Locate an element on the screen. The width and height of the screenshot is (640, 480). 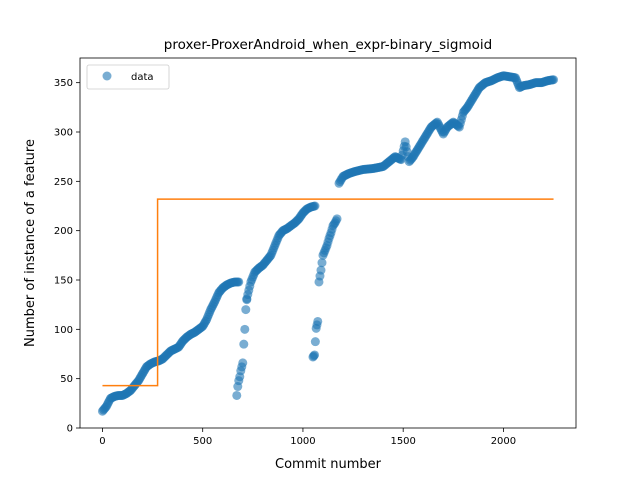
x-axis-label: Commit number is located at coordinates (328, 464).